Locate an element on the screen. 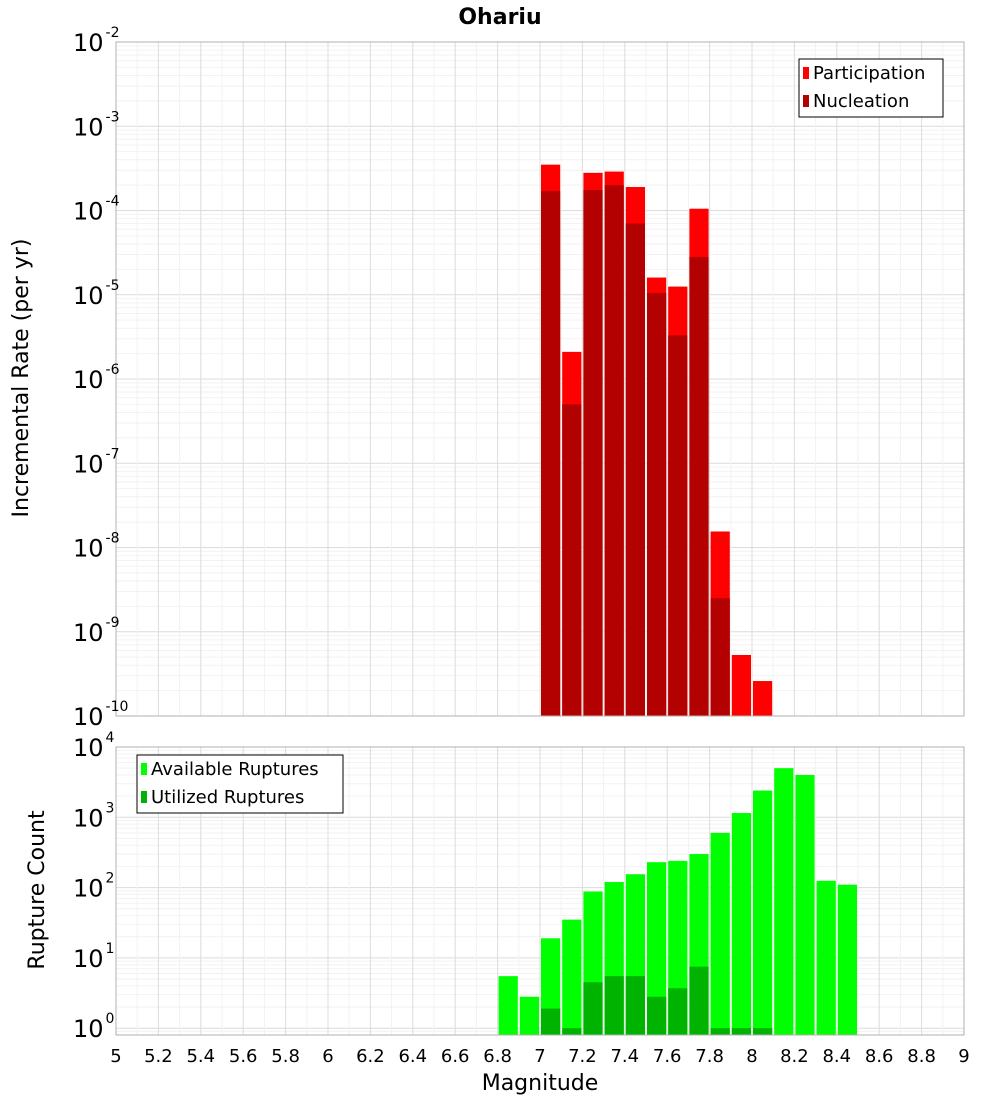  x-tick-label: 5 is located at coordinates (115, 1056).